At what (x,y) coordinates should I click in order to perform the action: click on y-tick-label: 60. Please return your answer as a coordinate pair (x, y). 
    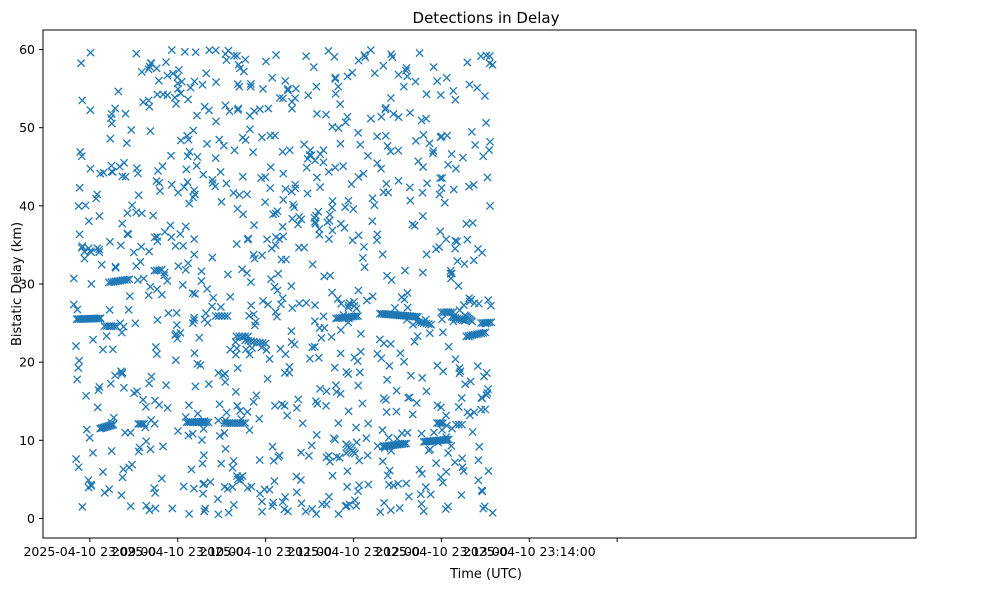
    Looking at the image, I should click on (27, 49).